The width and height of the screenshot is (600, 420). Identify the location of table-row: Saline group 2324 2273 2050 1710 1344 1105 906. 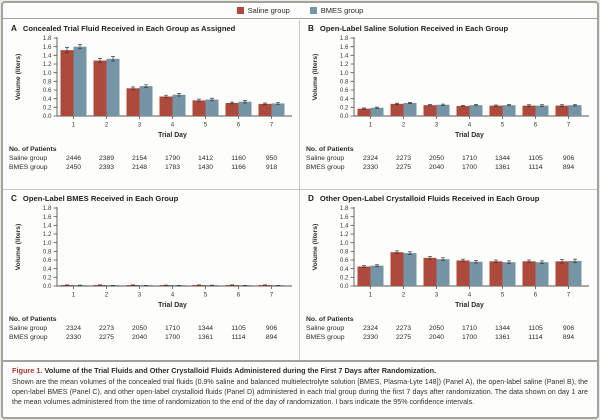
(448, 158).